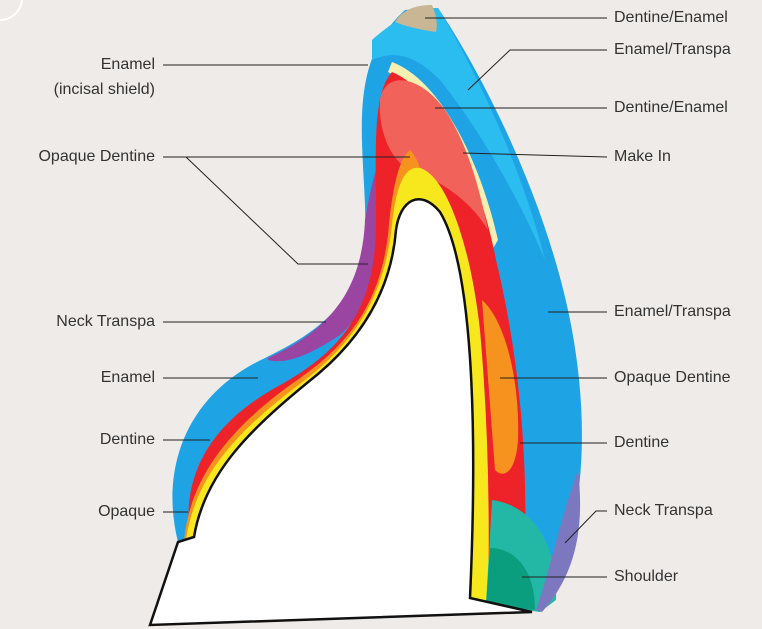 This screenshot has height=629, width=762. What do you see at coordinates (500, 387) in the screenshot?
I see `opaque-dentine-right` at bounding box center [500, 387].